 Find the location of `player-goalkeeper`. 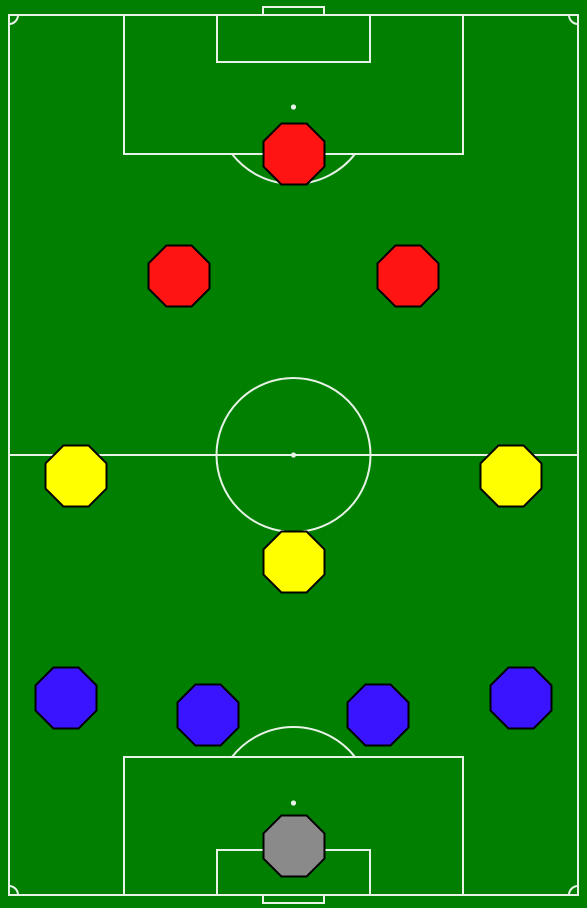

player-goalkeeper is located at coordinates (294, 846).